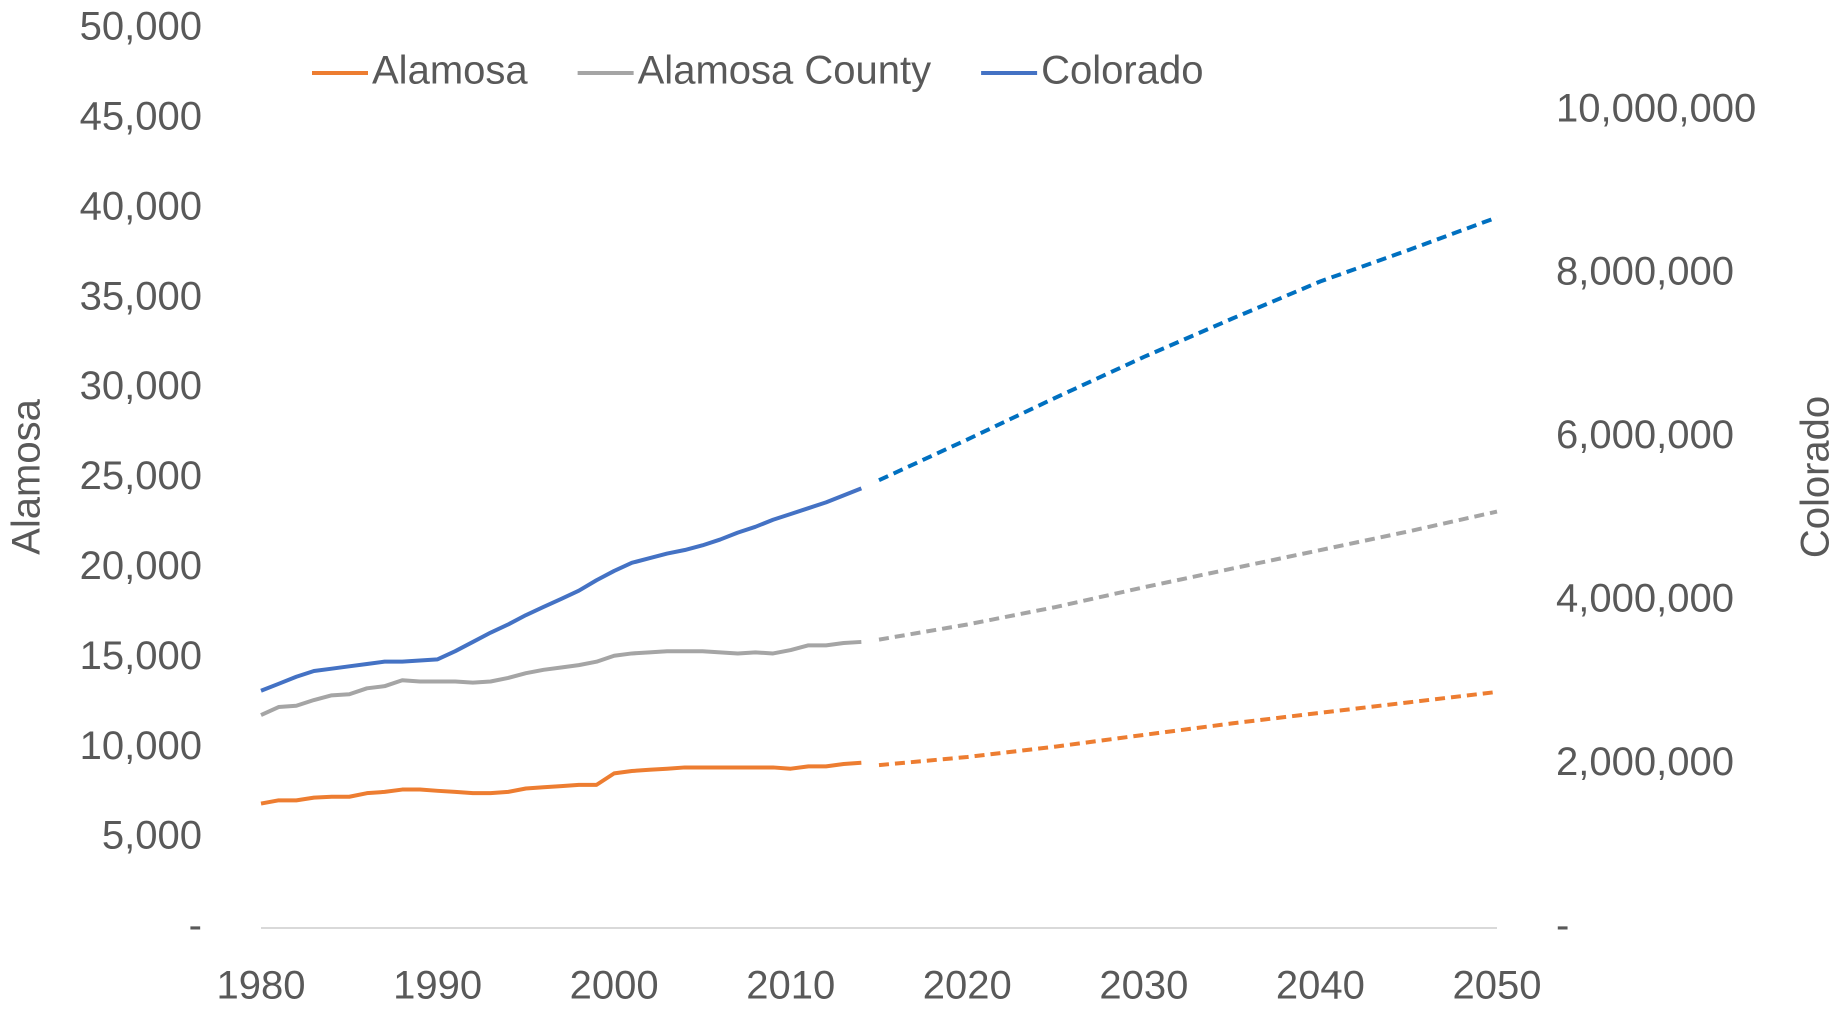  Describe the element at coordinates (1645, 272) in the screenshot. I see `y2-tick-label: 8,000,000` at that location.